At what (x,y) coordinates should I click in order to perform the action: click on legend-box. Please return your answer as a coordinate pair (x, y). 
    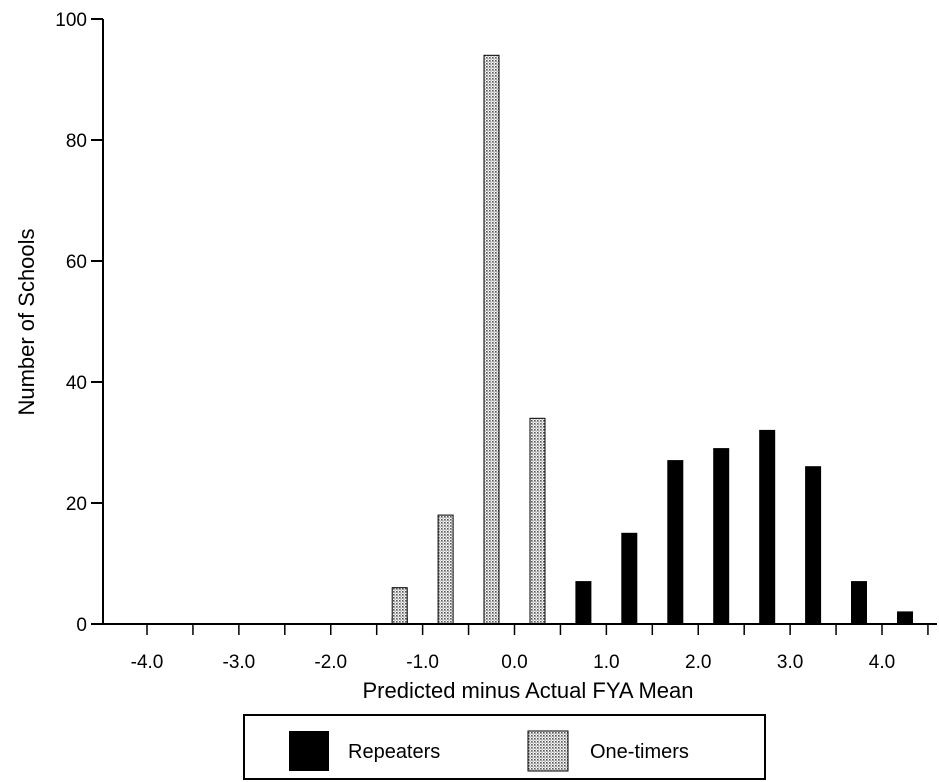
    Looking at the image, I should click on (504, 747).